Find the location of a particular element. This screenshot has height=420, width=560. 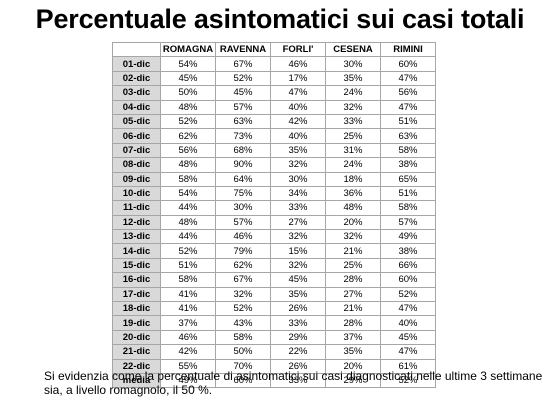

table-cell: 28% is located at coordinates (353, 323).